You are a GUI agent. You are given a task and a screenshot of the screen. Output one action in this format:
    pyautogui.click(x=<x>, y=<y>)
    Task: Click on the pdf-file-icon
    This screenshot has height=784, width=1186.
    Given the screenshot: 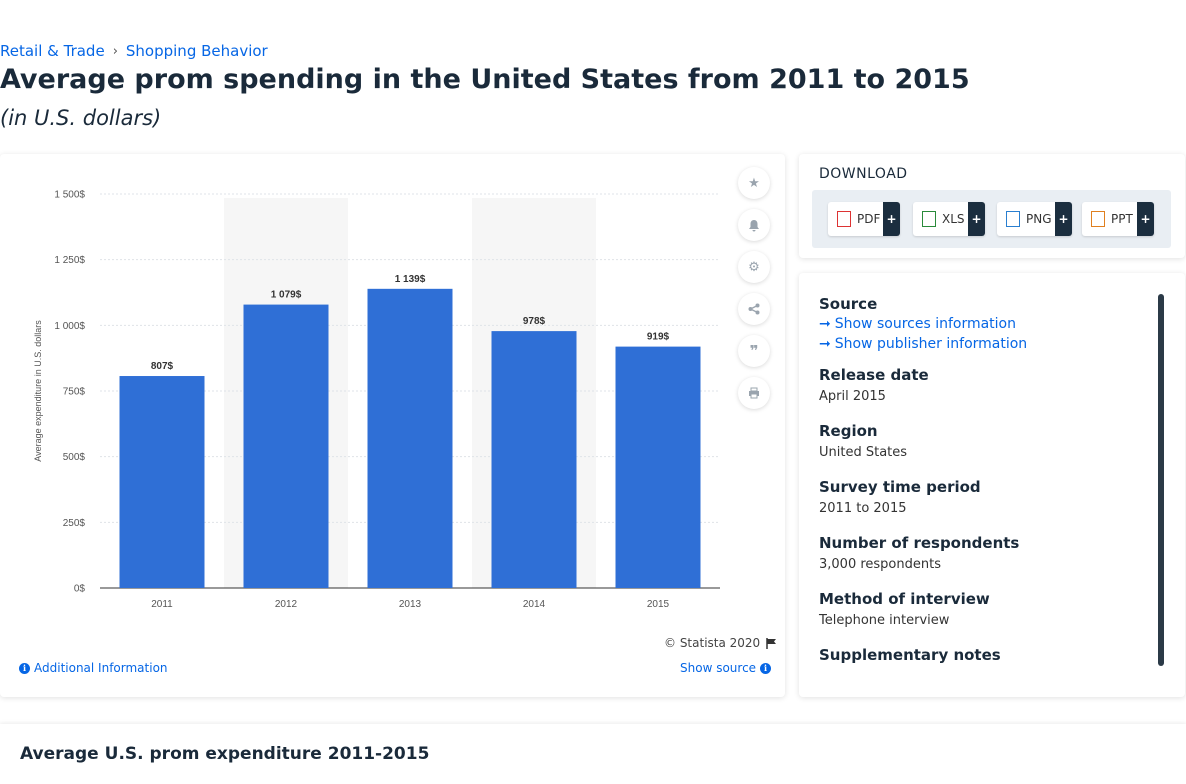 What is the action you would take?
    pyautogui.click(x=844, y=219)
    